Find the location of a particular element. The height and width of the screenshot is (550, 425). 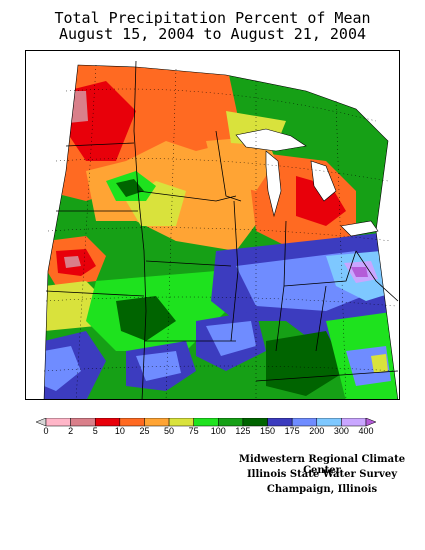

credit-line2: Illinois State Water Survey is located at coordinates (322, 474).